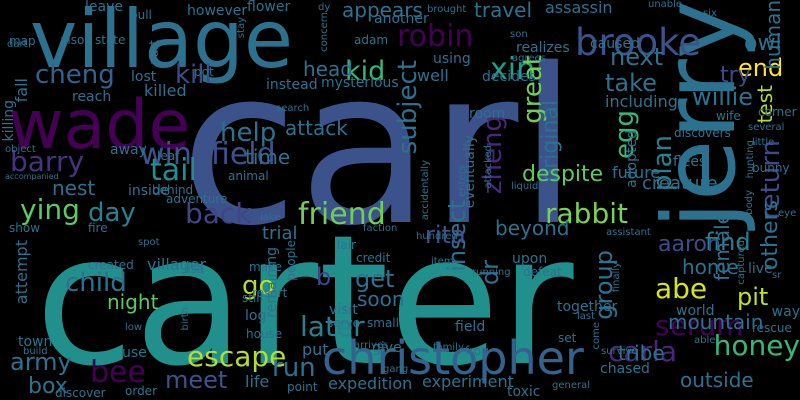  I want to click on word-body: body, so click(749, 202).